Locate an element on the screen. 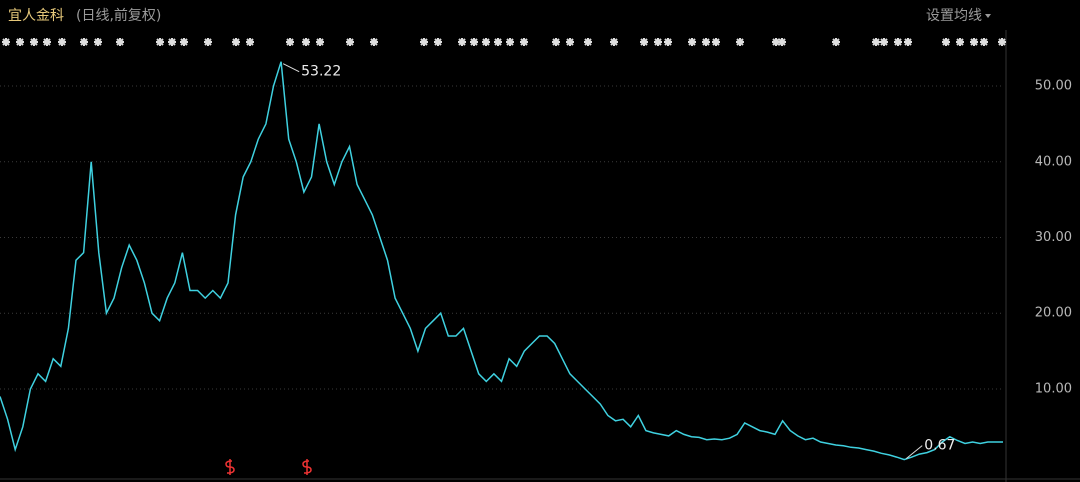 The height and width of the screenshot is (482, 1080). y-tick-label: 20.00 is located at coordinates (1053, 313).